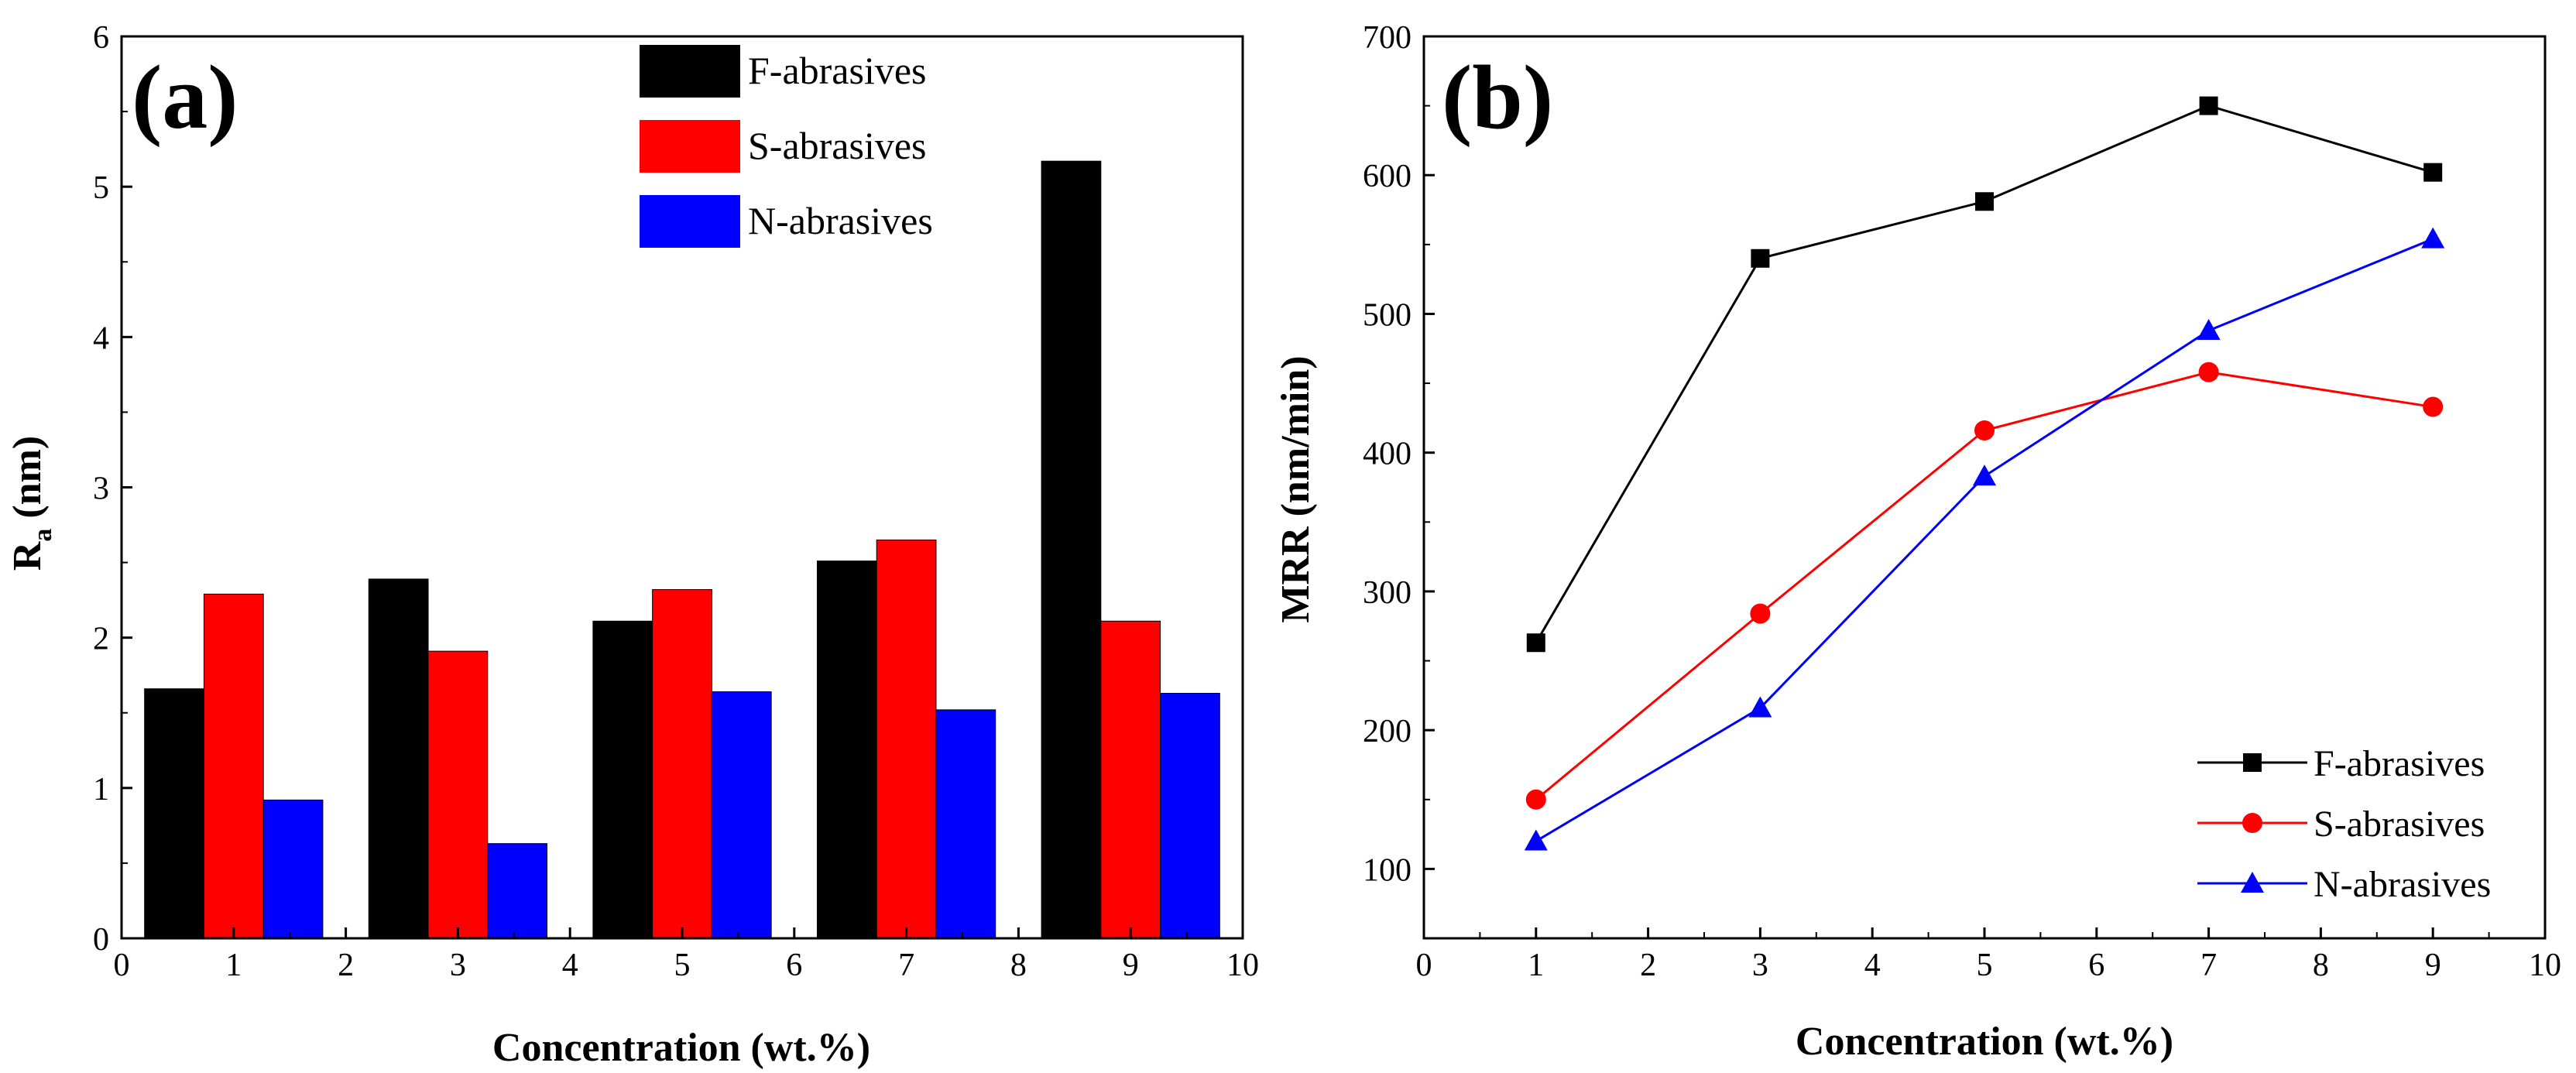 This screenshot has height=1073, width=2576. I want to click on panel-a-xtick-label: 0, so click(122, 966).